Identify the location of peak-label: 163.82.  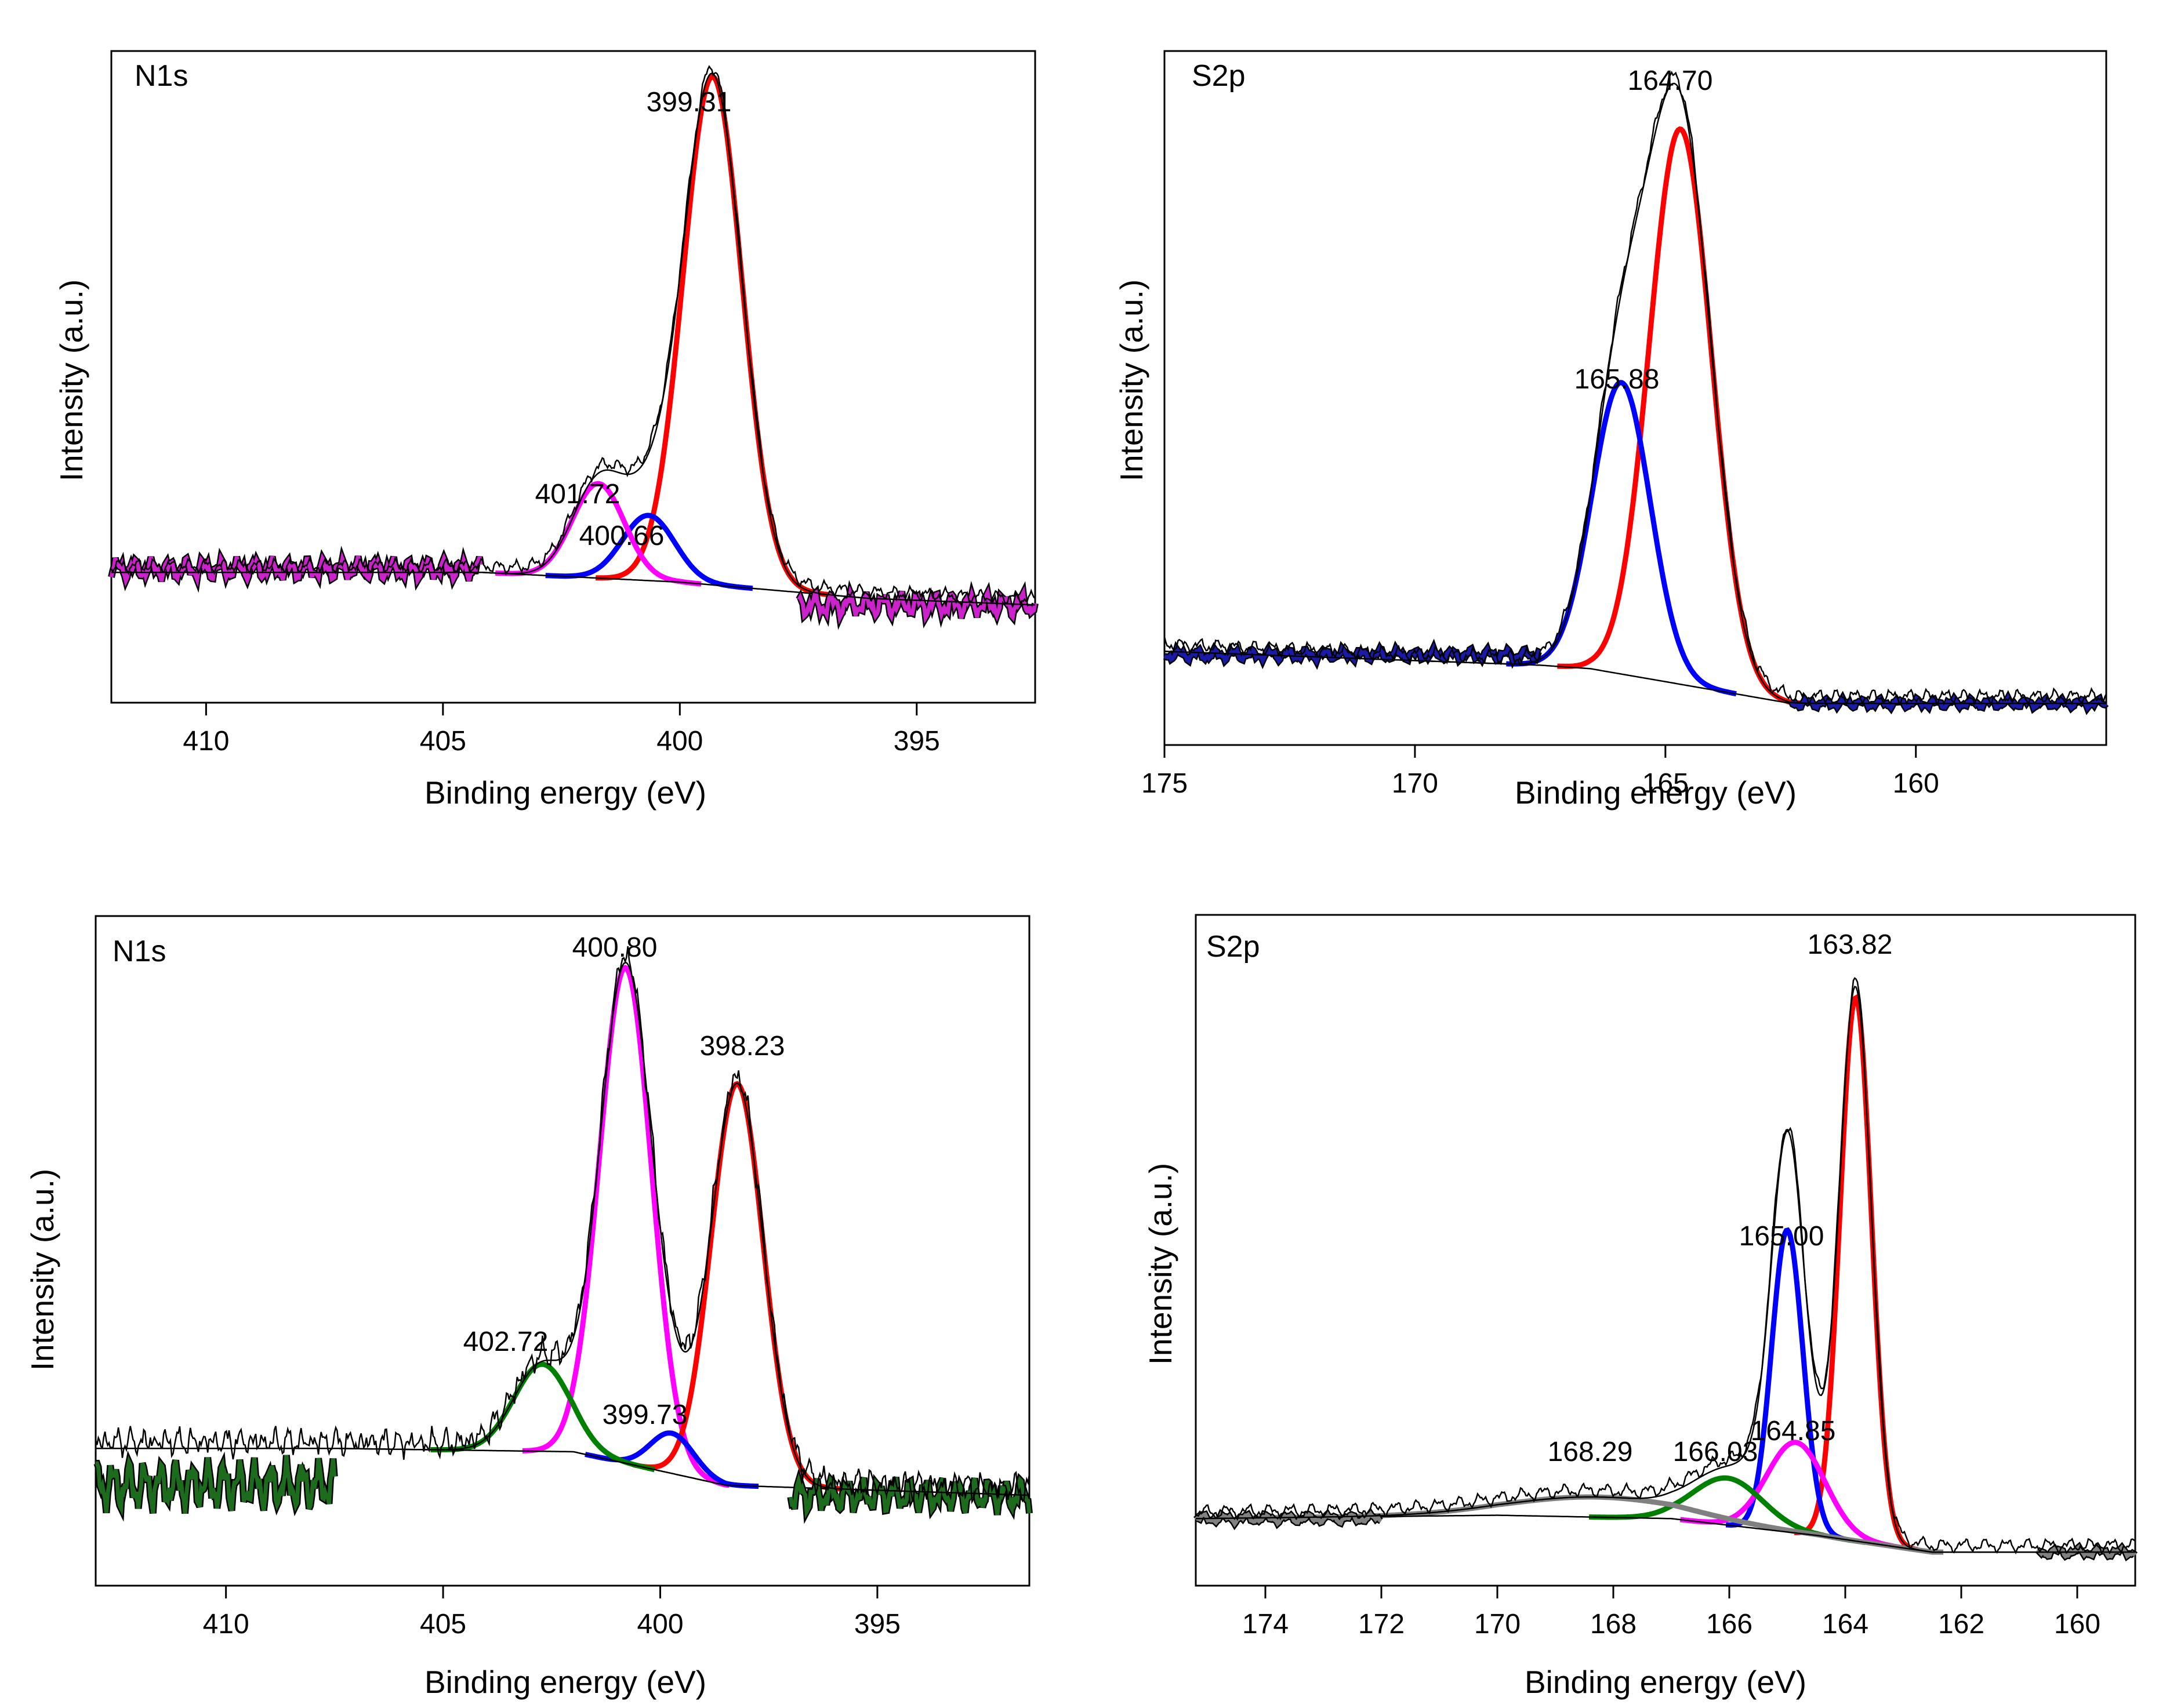
(1850, 944).